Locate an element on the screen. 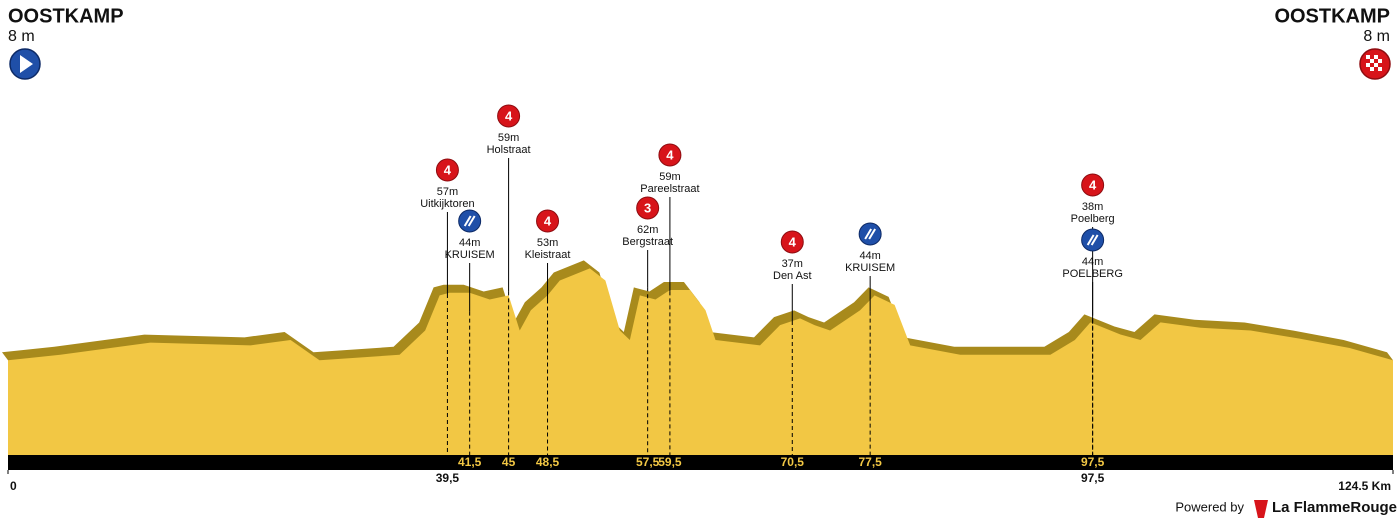 This screenshot has width=1400, height=525. altitude-label: 38m is located at coordinates (1092, 207).